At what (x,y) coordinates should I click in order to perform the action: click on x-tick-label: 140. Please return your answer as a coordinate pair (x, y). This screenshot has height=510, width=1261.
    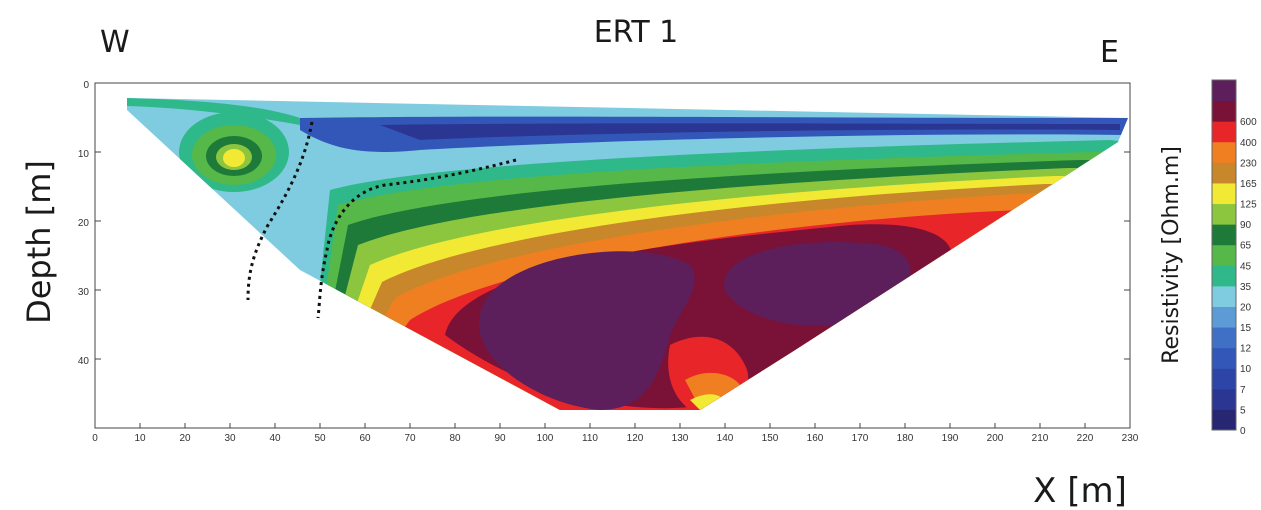
    Looking at the image, I should click on (725, 438).